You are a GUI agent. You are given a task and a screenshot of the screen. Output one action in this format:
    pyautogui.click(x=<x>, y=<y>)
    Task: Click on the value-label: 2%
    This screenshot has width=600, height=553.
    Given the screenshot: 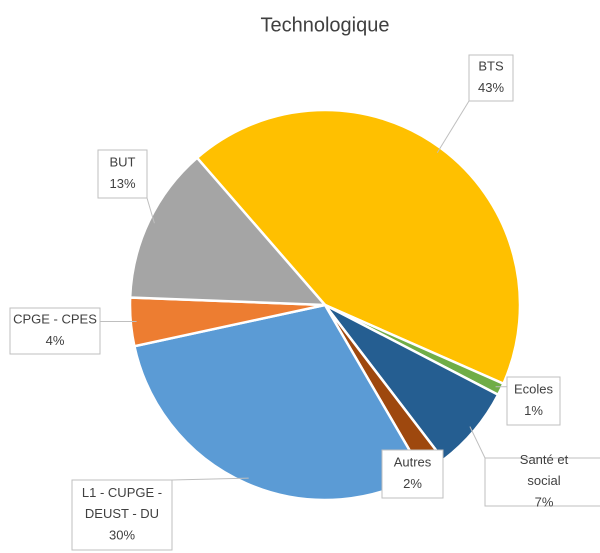 What is the action you would take?
    pyautogui.click(x=412, y=483)
    